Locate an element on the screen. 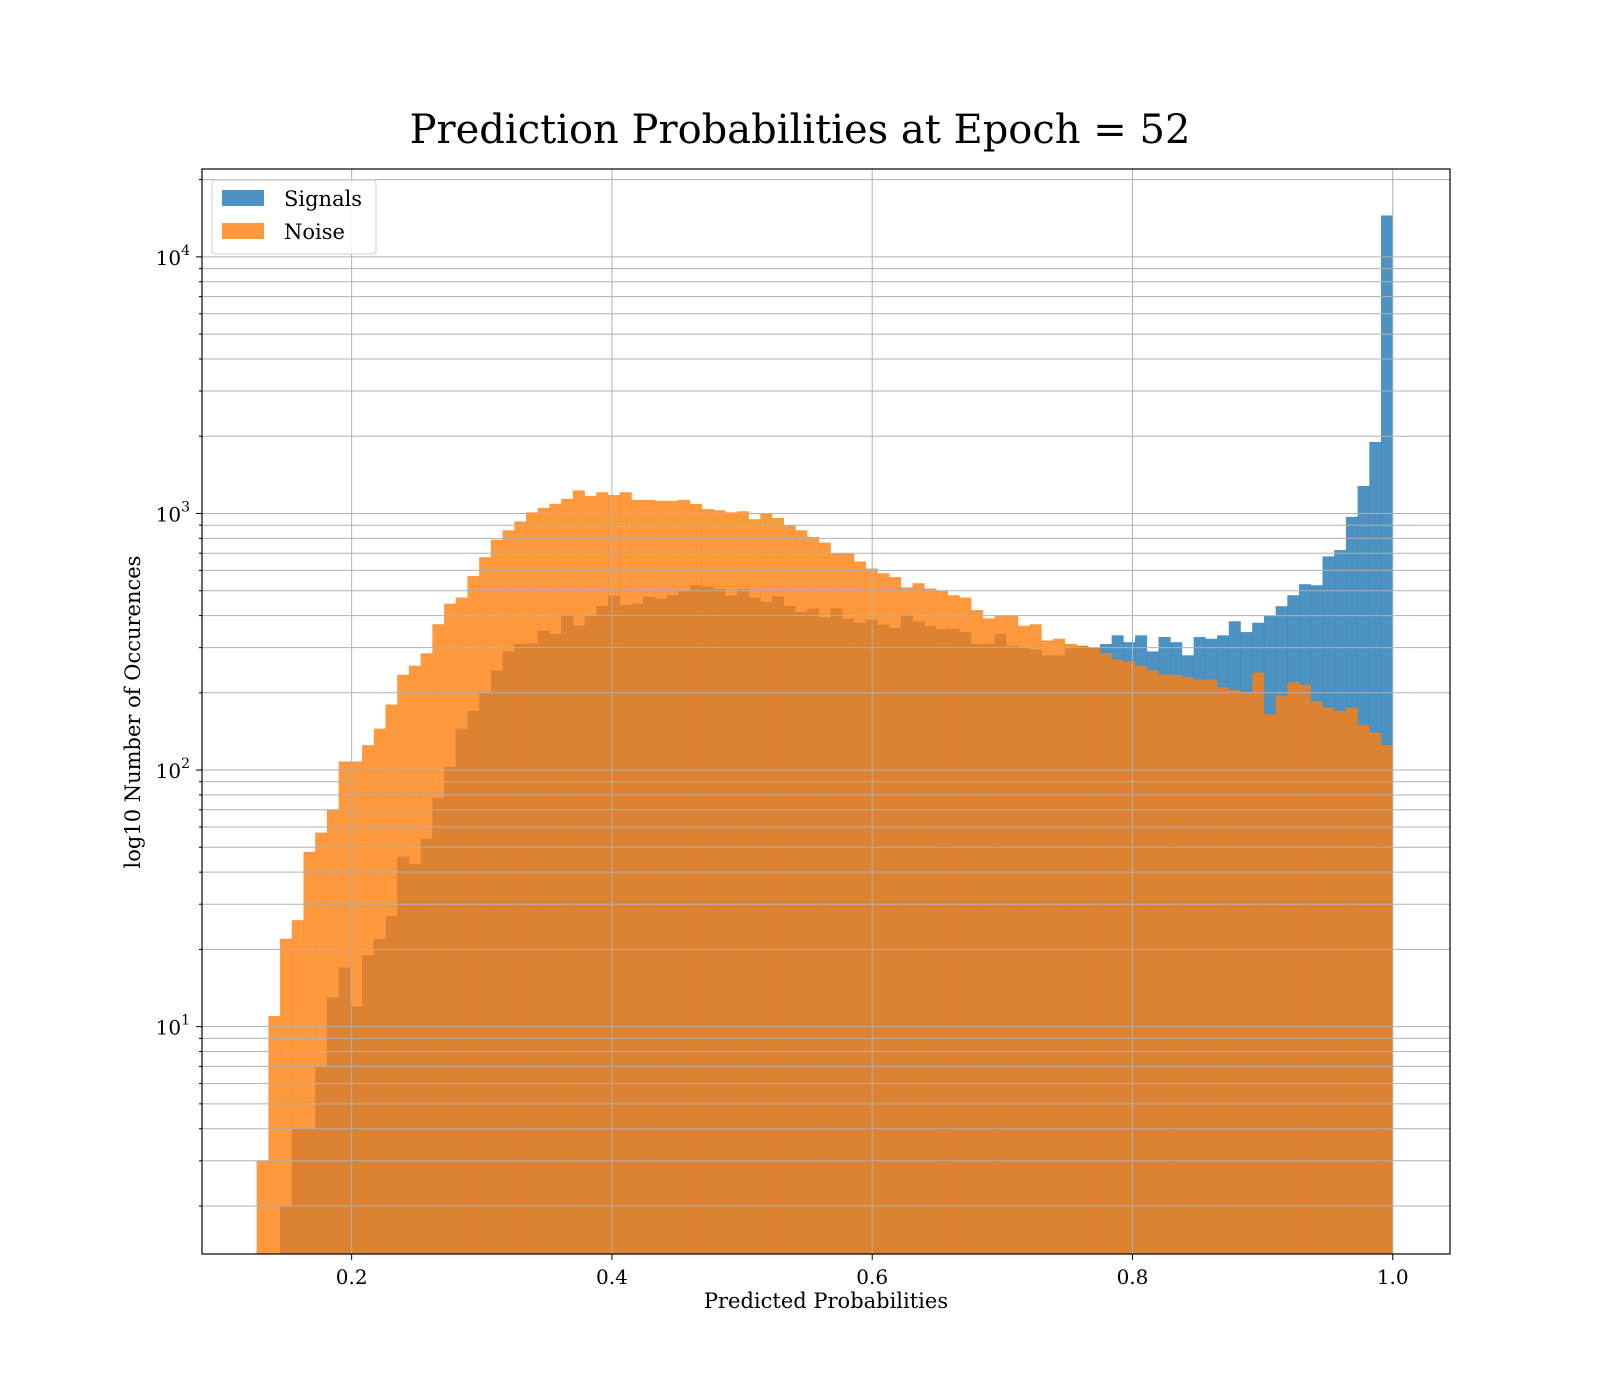  x-tick-label: 0.6 is located at coordinates (872, 1277).